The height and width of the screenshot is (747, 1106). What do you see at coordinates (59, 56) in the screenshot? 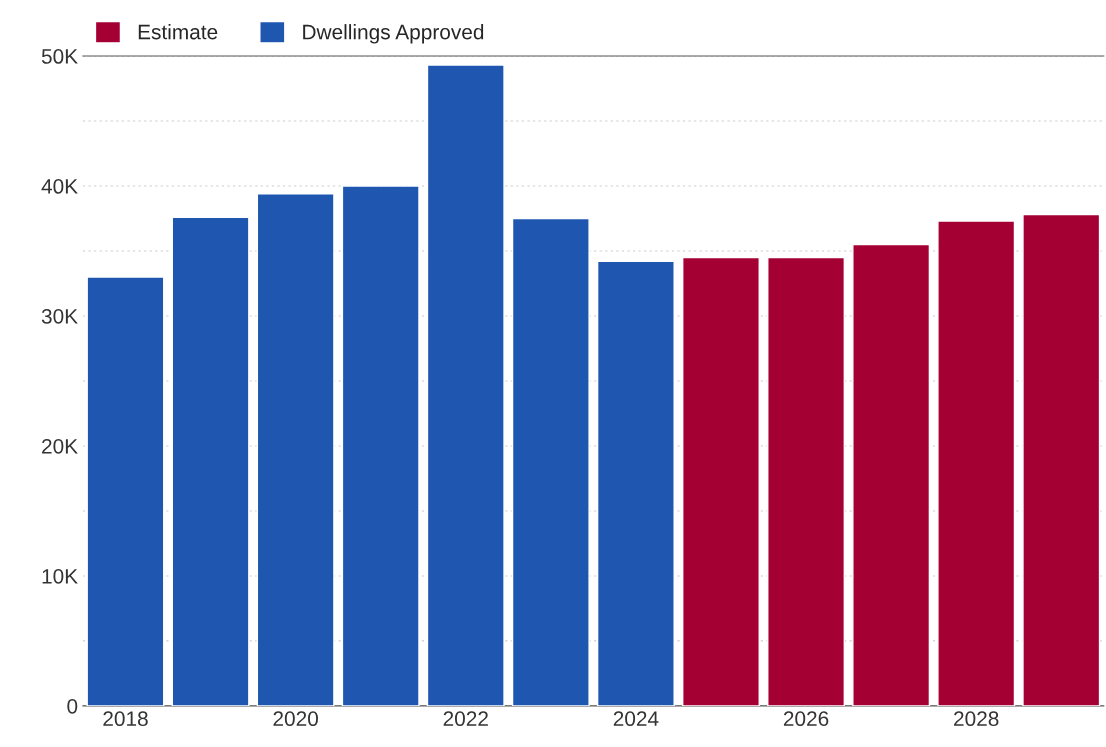
I see `y-tick-label: 50K` at bounding box center [59, 56].